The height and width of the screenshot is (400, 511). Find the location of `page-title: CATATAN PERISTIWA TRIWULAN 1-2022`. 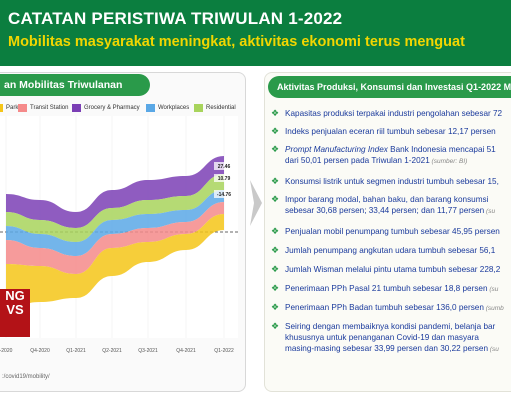

page-title: CATATAN PERISTIWA TRIWULAN 1-2022 is located at coordinates (175, 18).